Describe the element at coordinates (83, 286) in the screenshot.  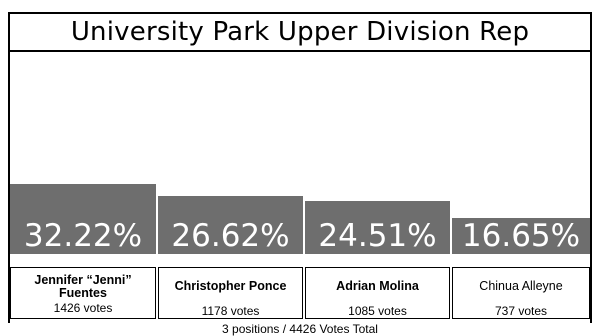
I see `candidate-name: Jennifer “Jenni” Fuentes` at that location.